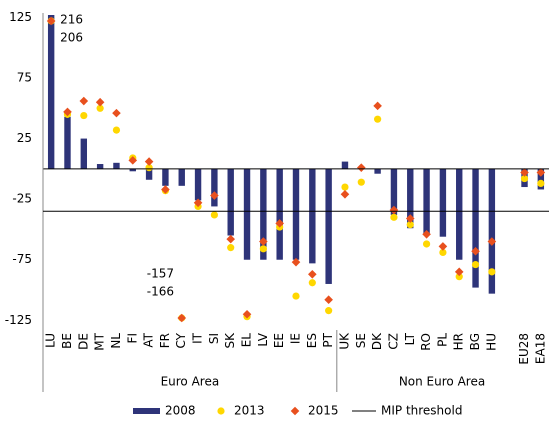  What do you see at coordinates (459, 341) in the screenshot?
I see `x-tick-label: HR` at bounding box center [459, 341].